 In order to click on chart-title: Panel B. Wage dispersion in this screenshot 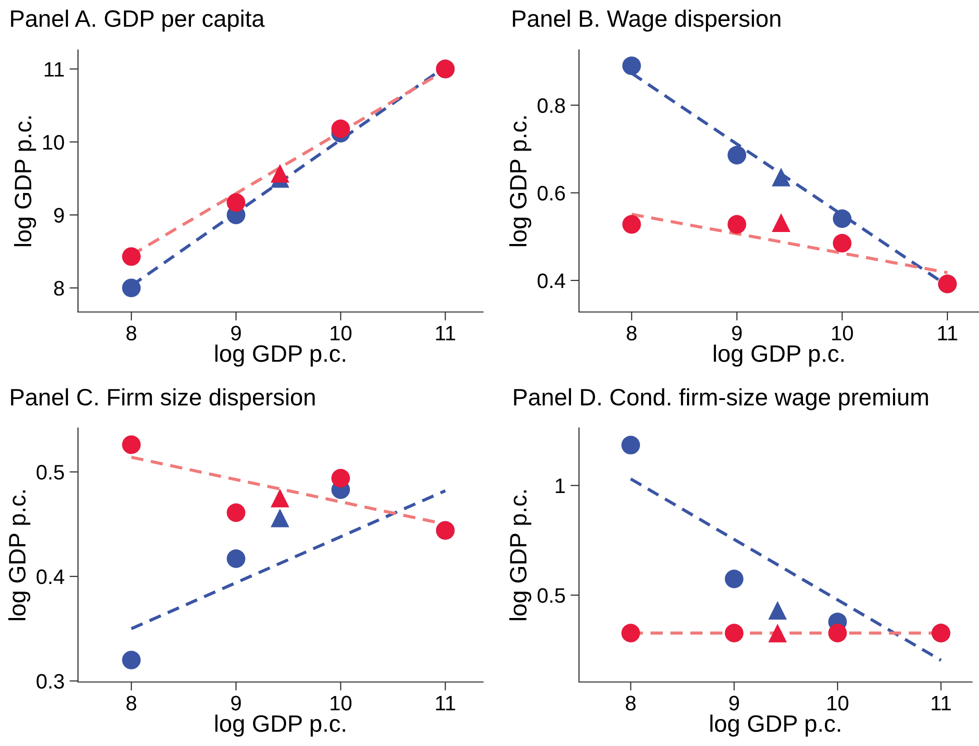, I will do `click(646, 21)`.